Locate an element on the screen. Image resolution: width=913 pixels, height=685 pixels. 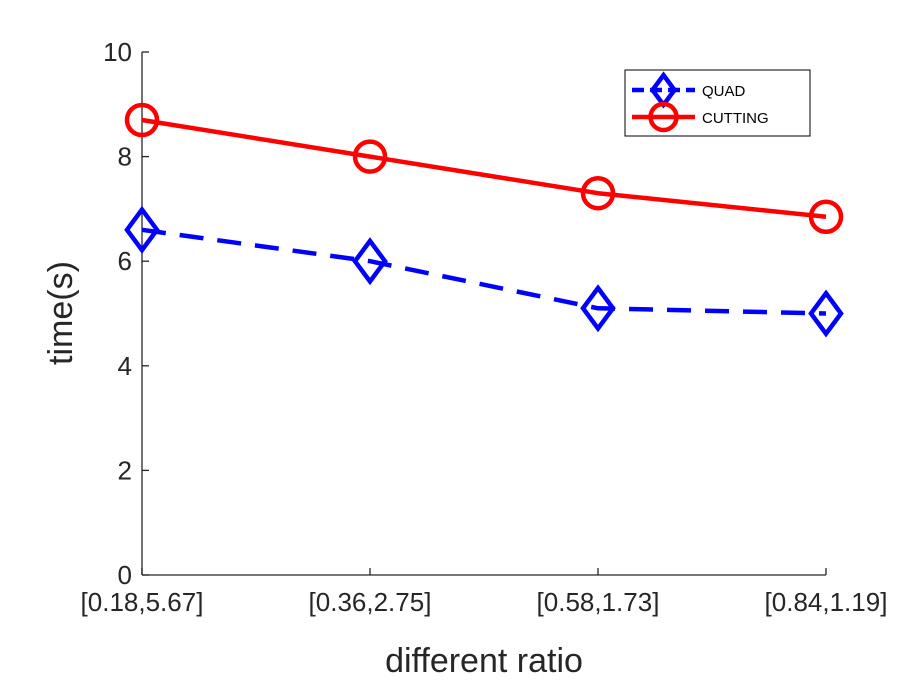
series-line-quad is located at coordinates (484, 271).